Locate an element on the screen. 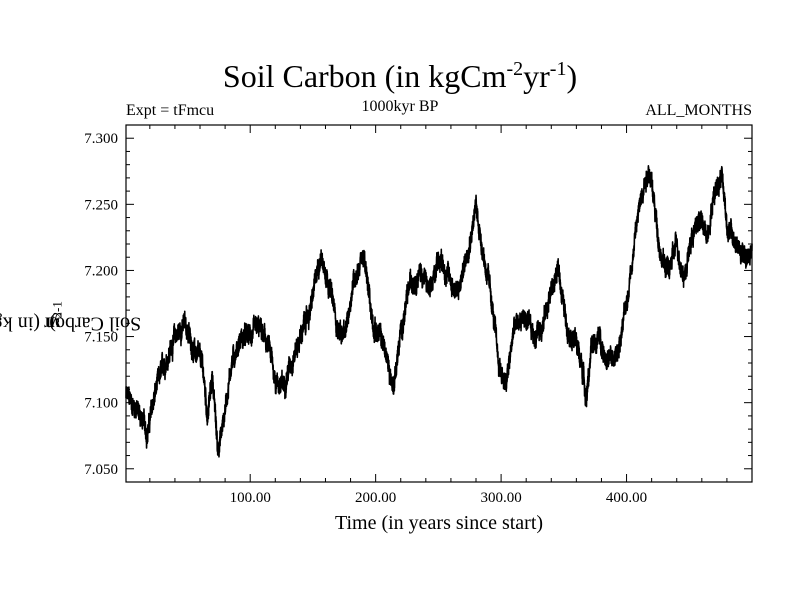 The width and height of the screenshot is (800, 600). period-label: 1000kyr BP is located at coordinates (400, 106).